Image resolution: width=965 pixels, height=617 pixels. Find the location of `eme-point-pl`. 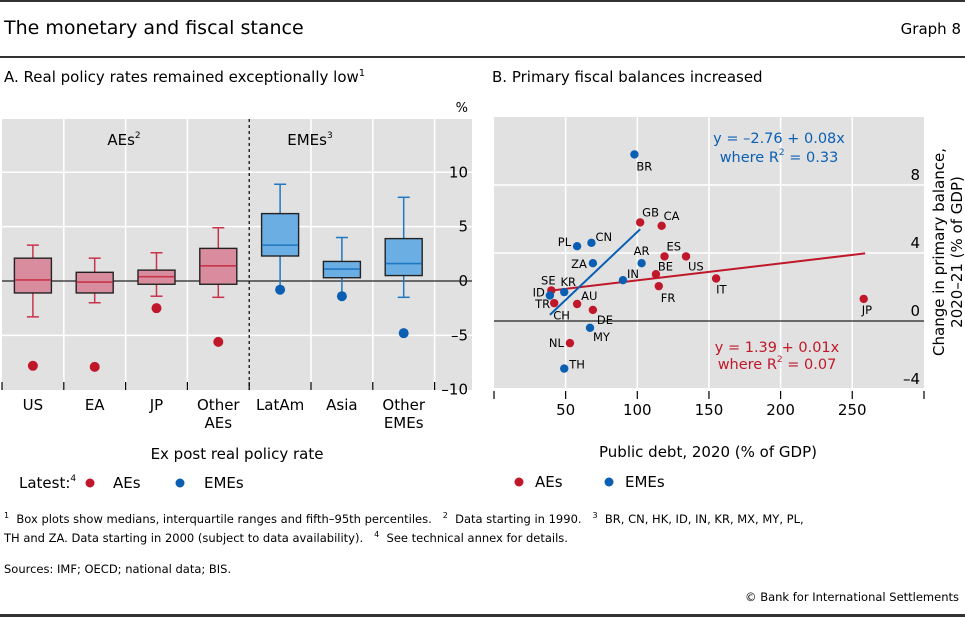

eme-point-pl is located at coordinates (577, 246).